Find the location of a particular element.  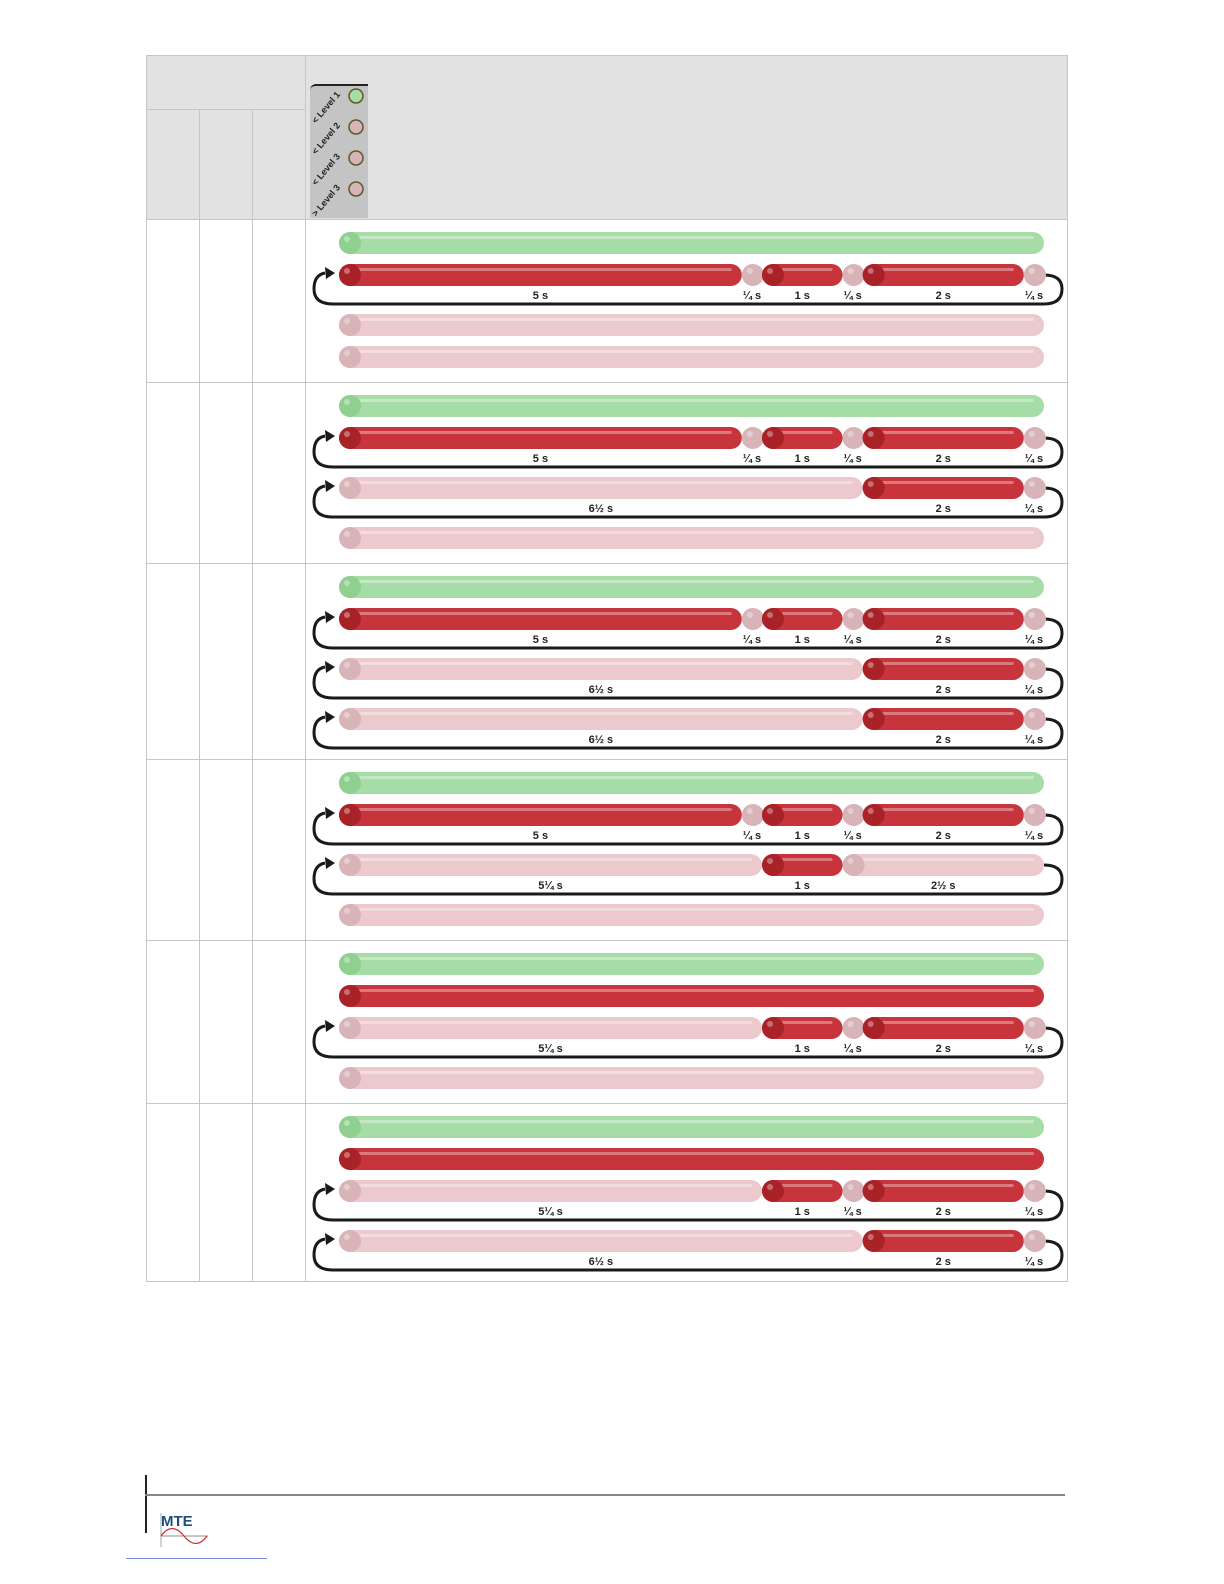

led-track-3: 5¼ s 1 s 2½ s is located at coordinates (688, 875).